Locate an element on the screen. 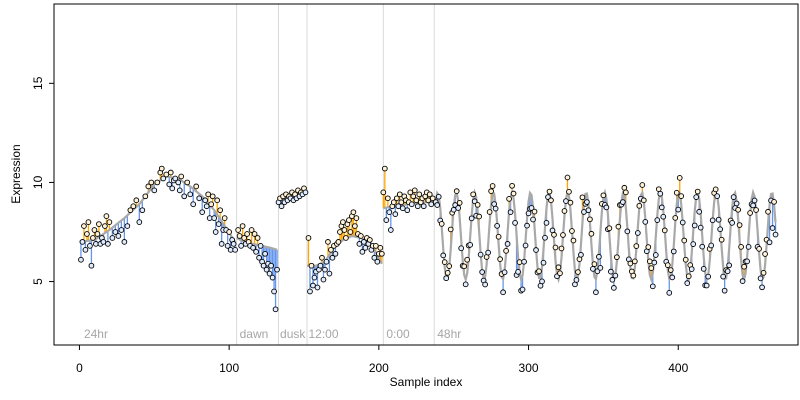 Image resolution: width=800 pixels, height=400 pixels. x-tick-label: 200 is located at coordinates (379, 368).